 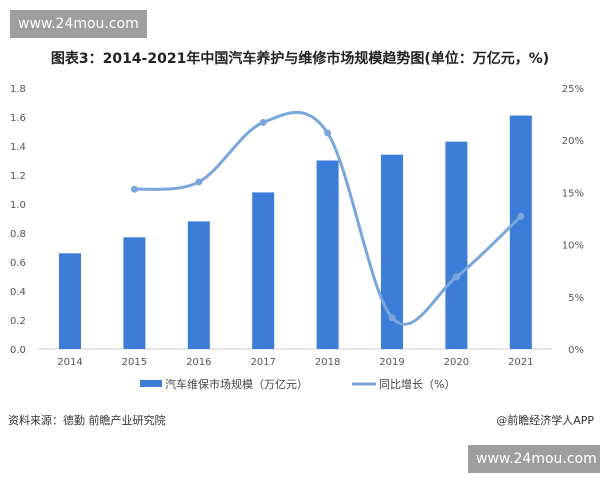 I want to click on source-note: 资料来源：德勤 前瞻产业研究院, so click(x=87, y=420).